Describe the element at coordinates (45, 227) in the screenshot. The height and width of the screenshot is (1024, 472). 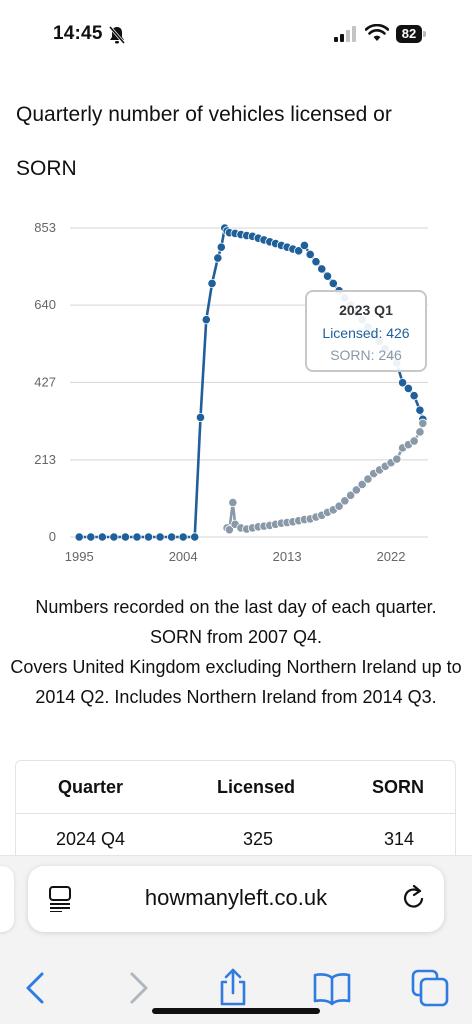
I see `y-tick-label: 853` at that location.